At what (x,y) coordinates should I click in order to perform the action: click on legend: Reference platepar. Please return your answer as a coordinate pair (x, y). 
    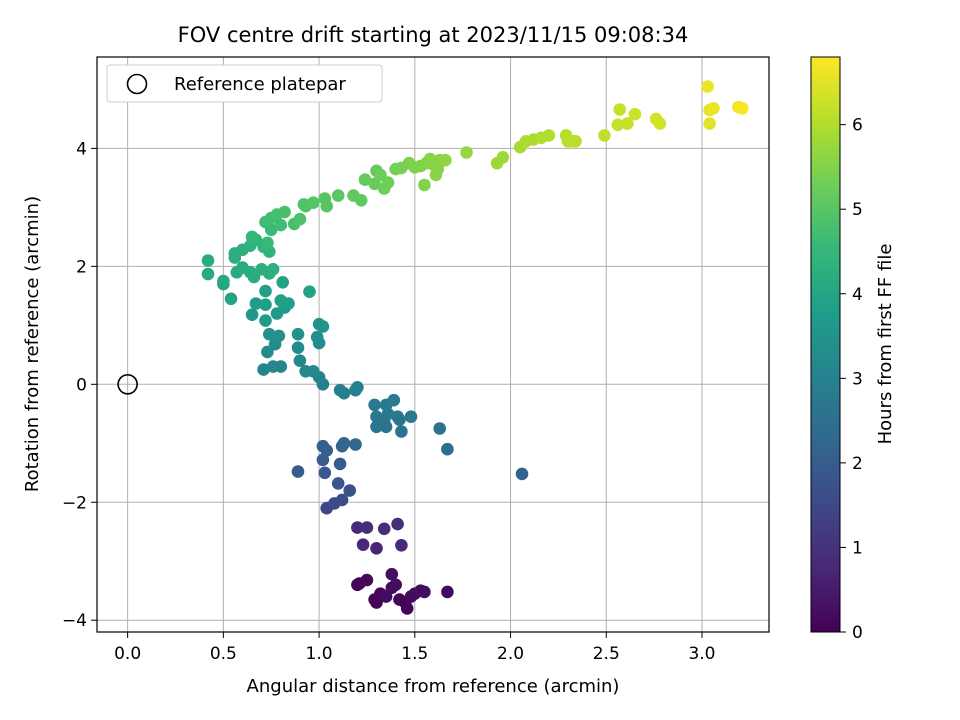
    Looking at the image, I should click on (244, 83).